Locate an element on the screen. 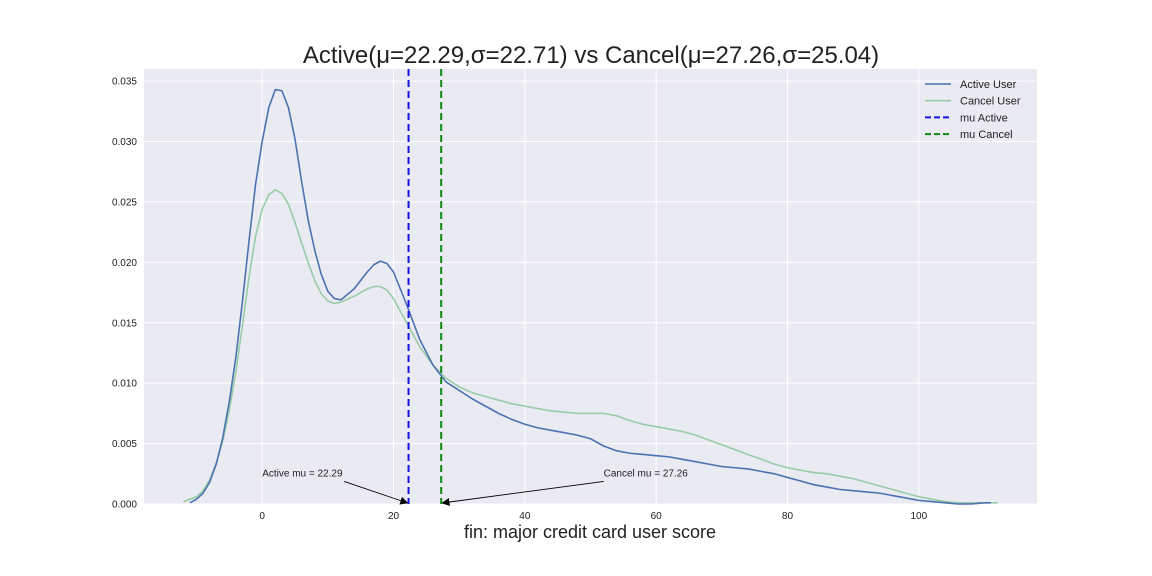  x-tick-label: 60 is located at coordinates (657, 516).